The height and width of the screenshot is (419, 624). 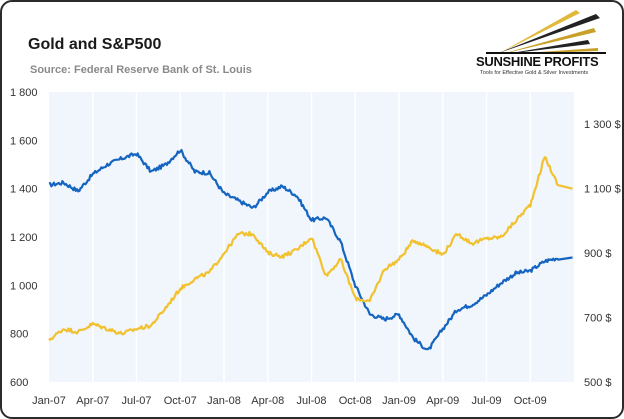 I want to click on right-tick-label: 1 300 $, so click(x=602, y=125).